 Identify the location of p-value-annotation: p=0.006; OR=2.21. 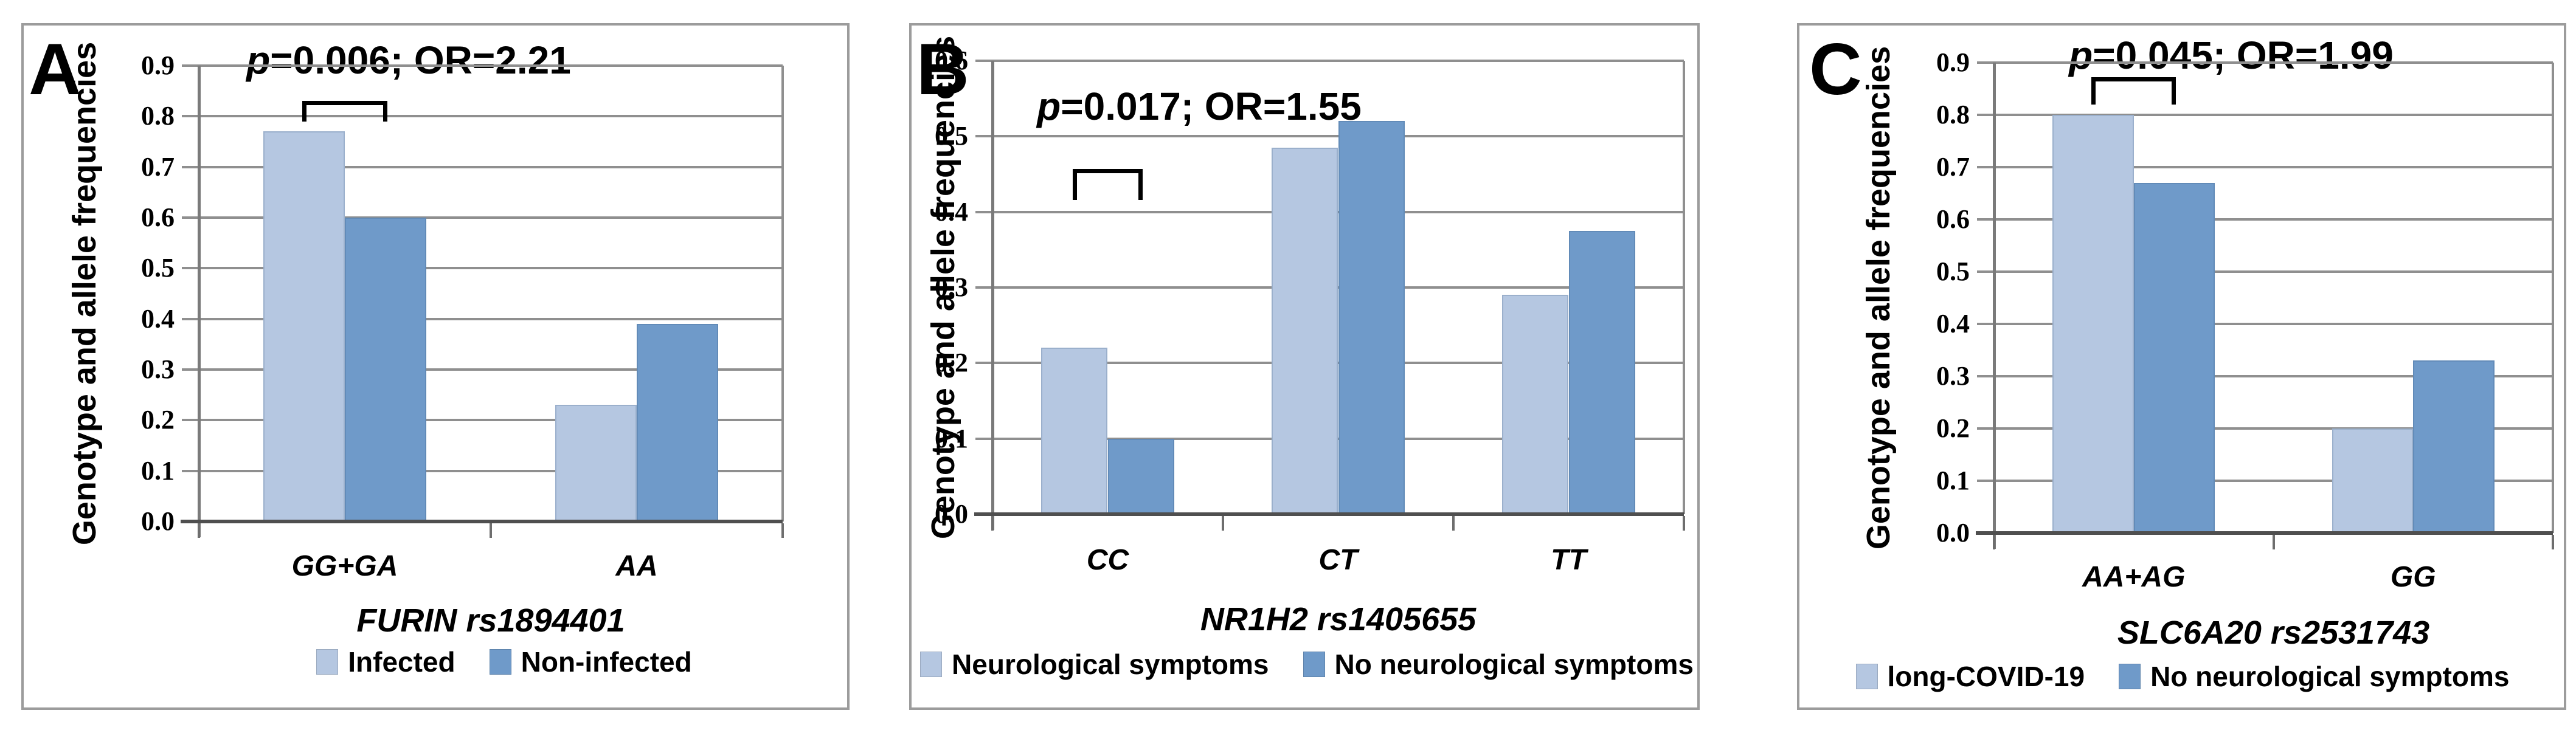
(408, 60).